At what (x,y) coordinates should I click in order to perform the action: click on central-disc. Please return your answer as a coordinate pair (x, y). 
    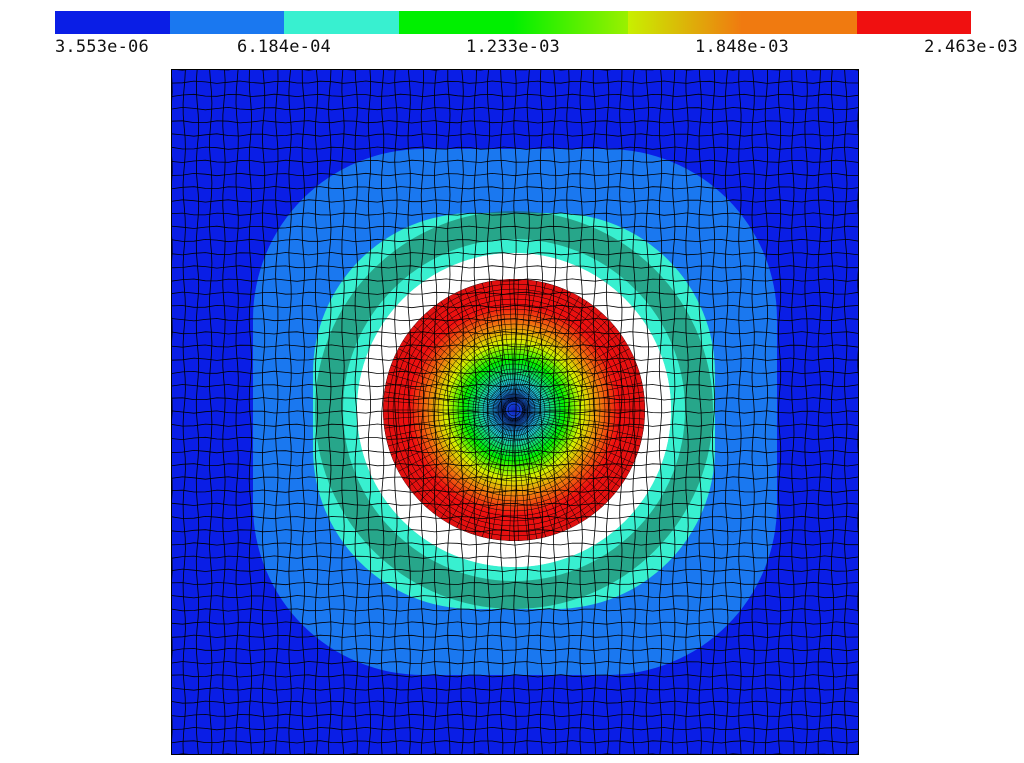
    Looking at the image, I should click on (514, 410).